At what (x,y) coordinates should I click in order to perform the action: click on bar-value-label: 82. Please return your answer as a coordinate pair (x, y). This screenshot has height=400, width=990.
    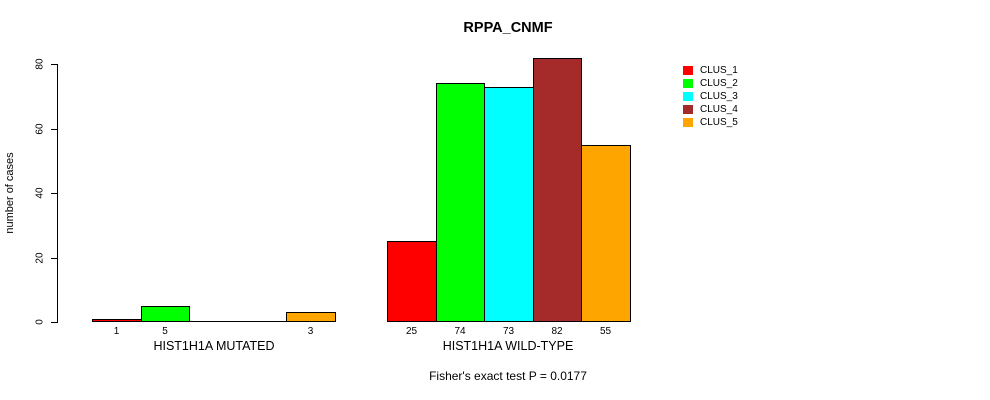
    Looking at the image, I should click on (557, 331).